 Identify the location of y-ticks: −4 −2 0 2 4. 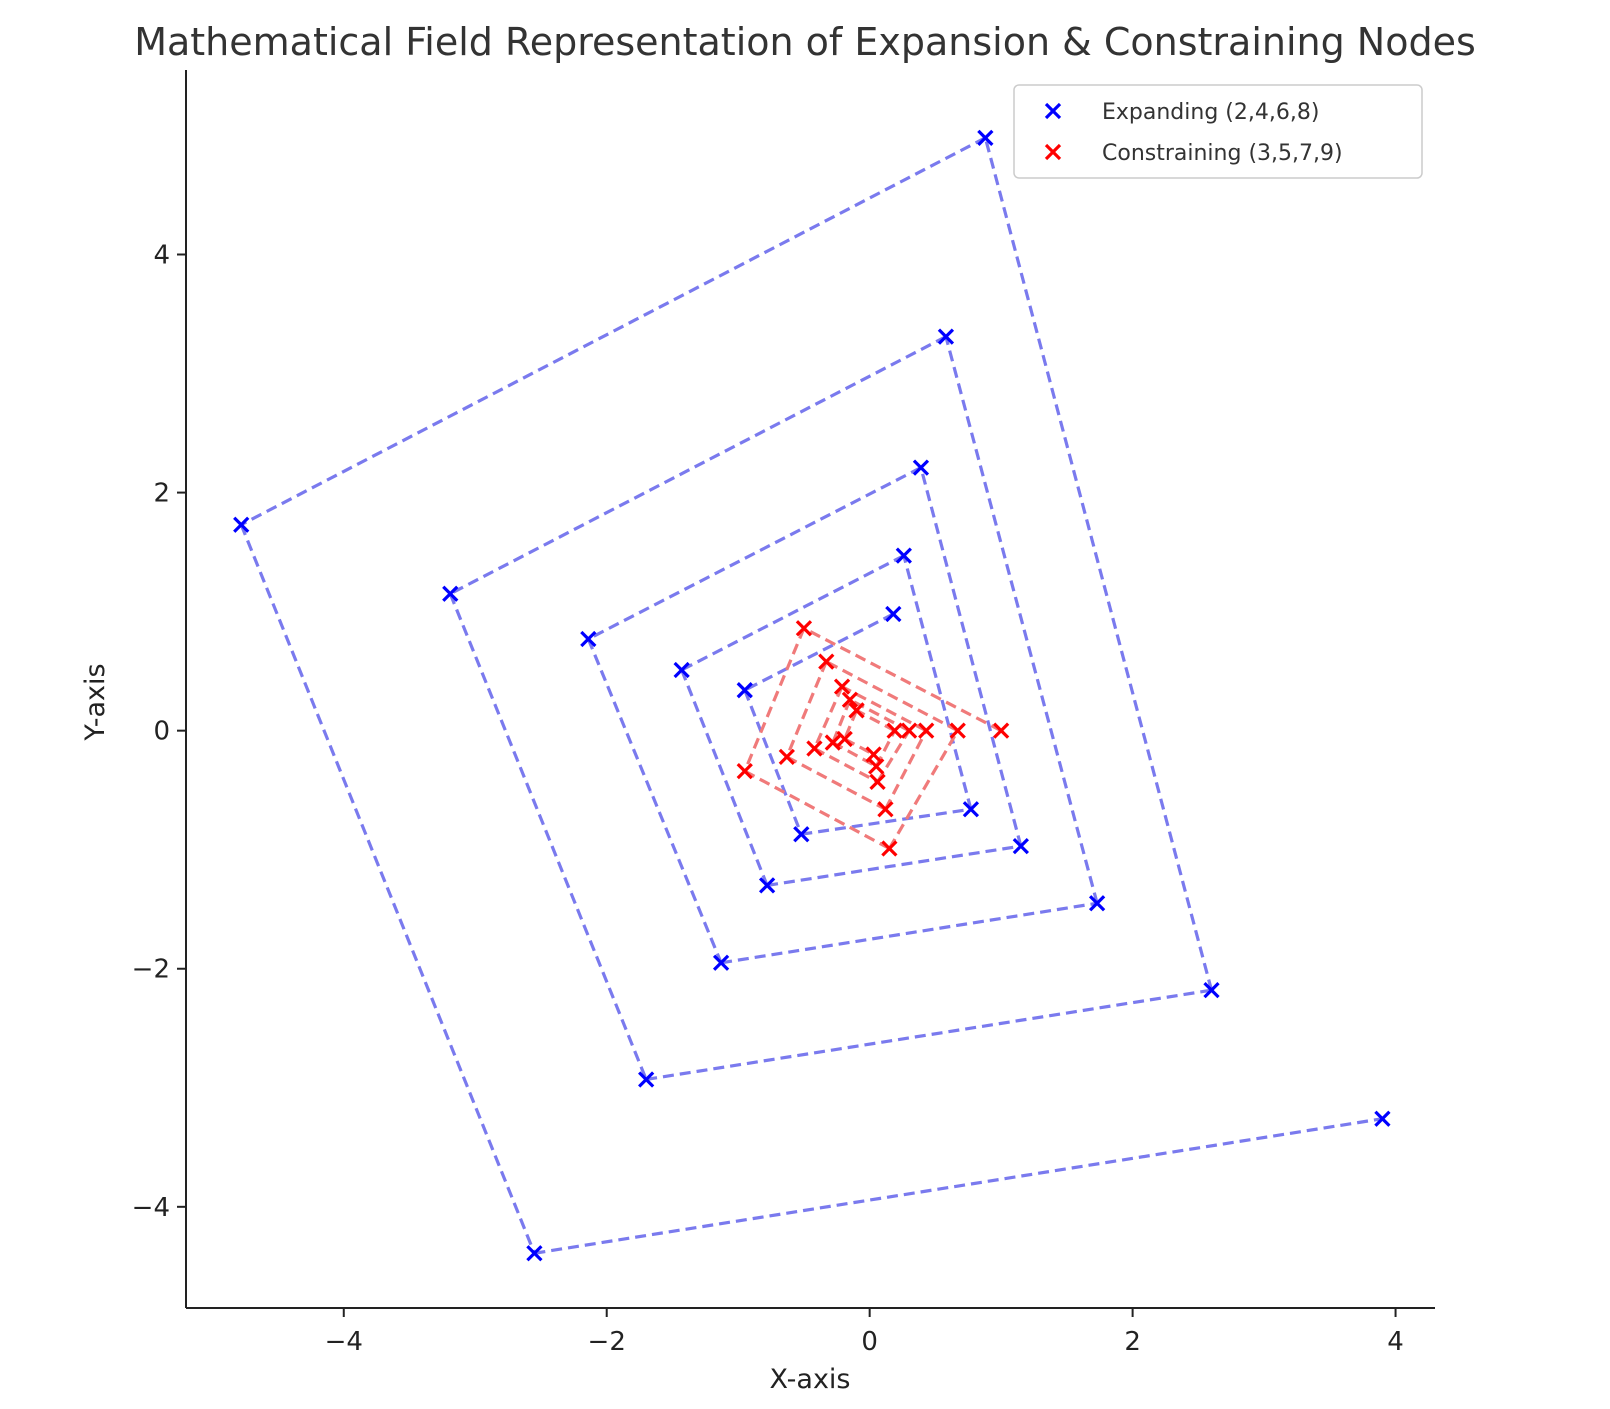
(159, 732).